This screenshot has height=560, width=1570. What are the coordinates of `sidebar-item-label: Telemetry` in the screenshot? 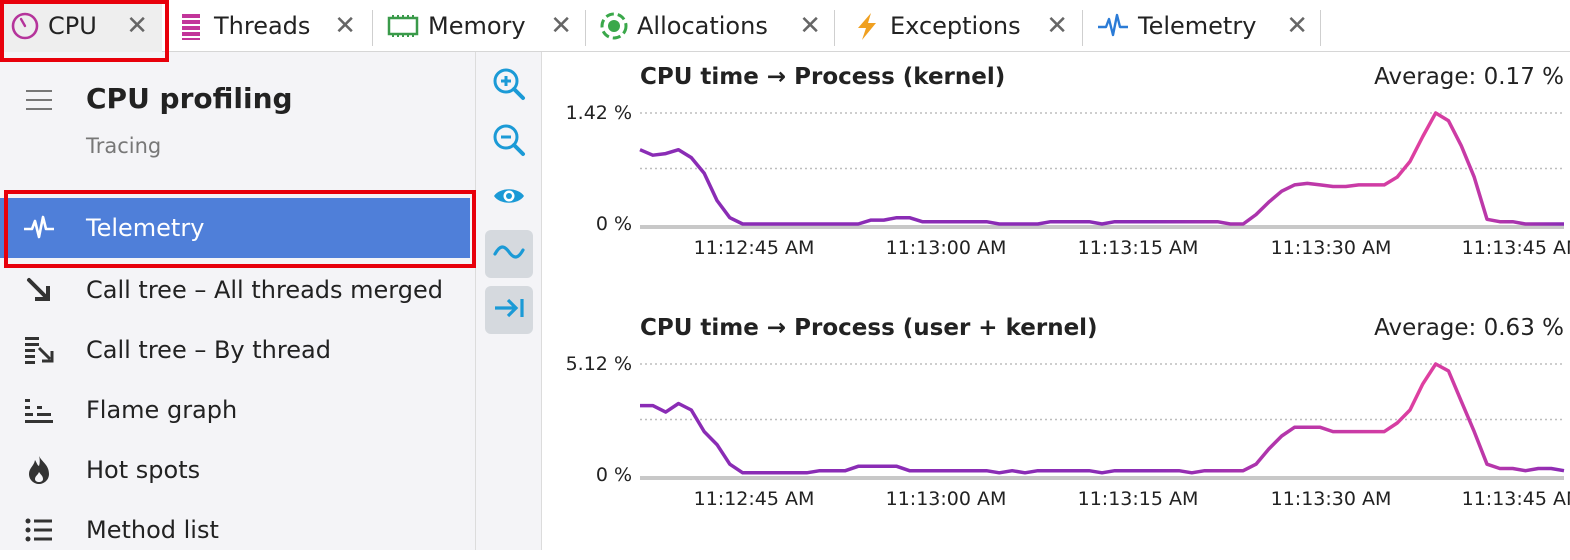 It's located at (145, 228).